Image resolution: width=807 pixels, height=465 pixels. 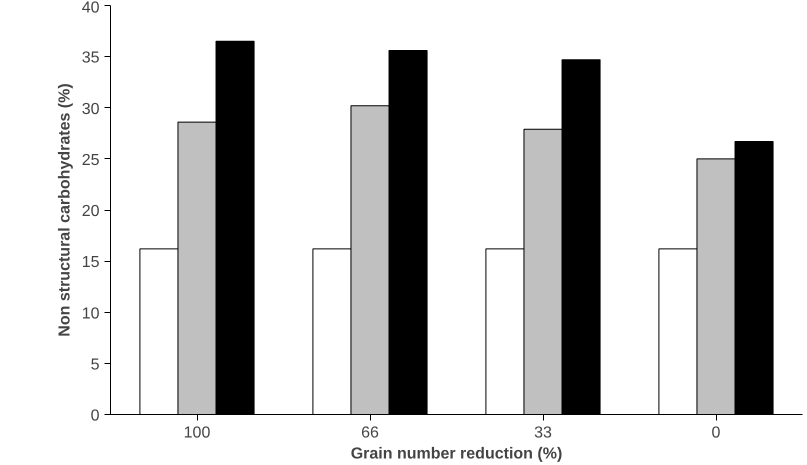 What do you see at coordinates (91, 58) in the screenshot?
I see `y-tick-label: 35` at bounding box center [91, 58].